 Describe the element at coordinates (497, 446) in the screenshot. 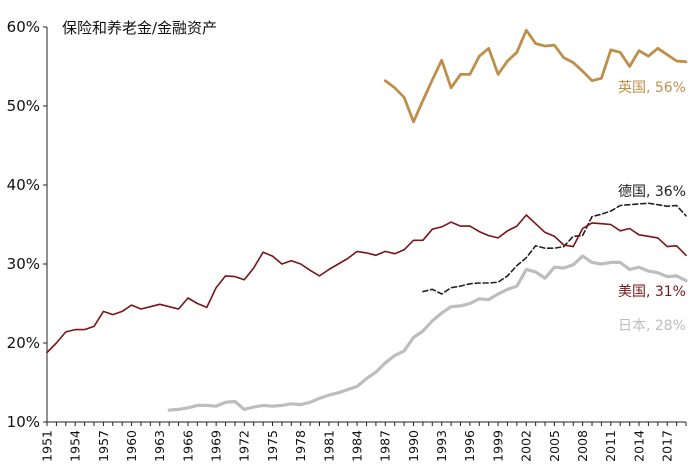

I see `x-tick-label: 1999` at that location.